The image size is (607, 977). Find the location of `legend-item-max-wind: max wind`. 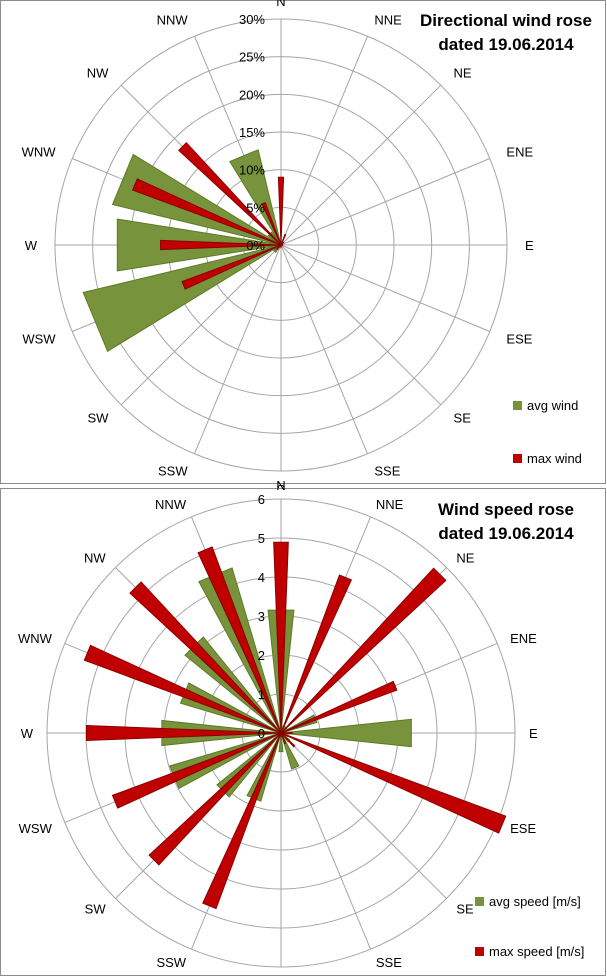

legend-item-max-wind: max wind is located at coordinates (547, 458).